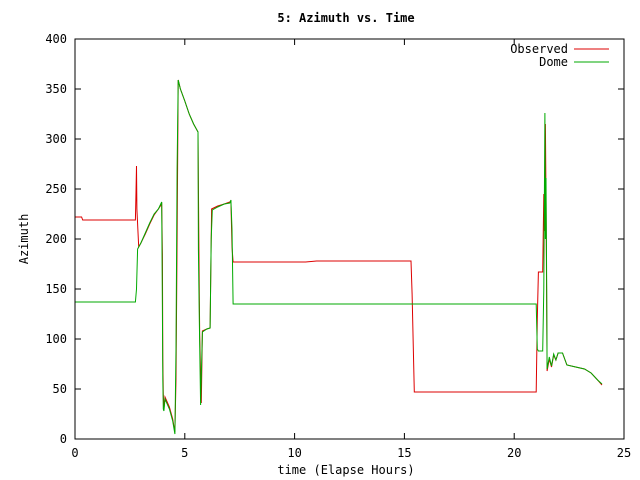  What do you see at coordinates (56, 39) in the screenshot?
I see `y-tick-label: 400` at bounding box center [56, 39].